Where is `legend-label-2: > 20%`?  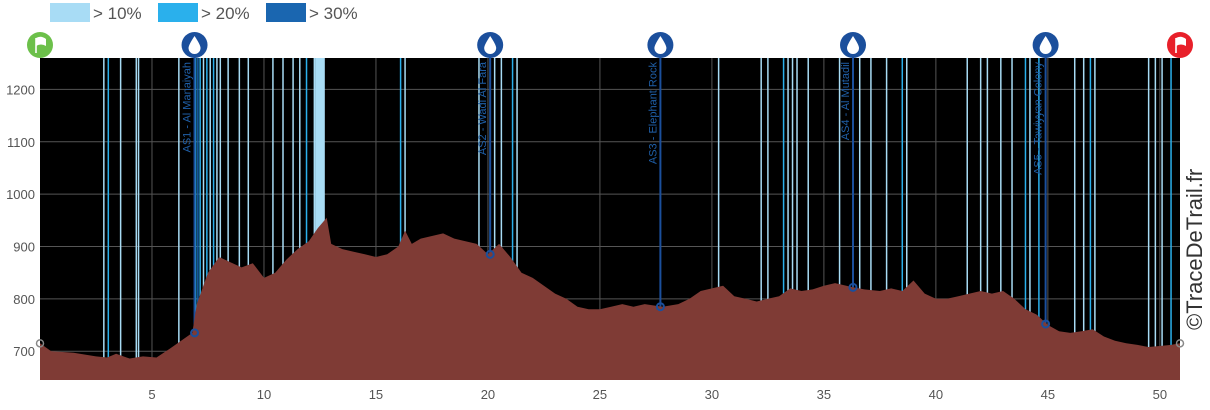
legend-label-2: > 20% is located at coordinates (225, 13).